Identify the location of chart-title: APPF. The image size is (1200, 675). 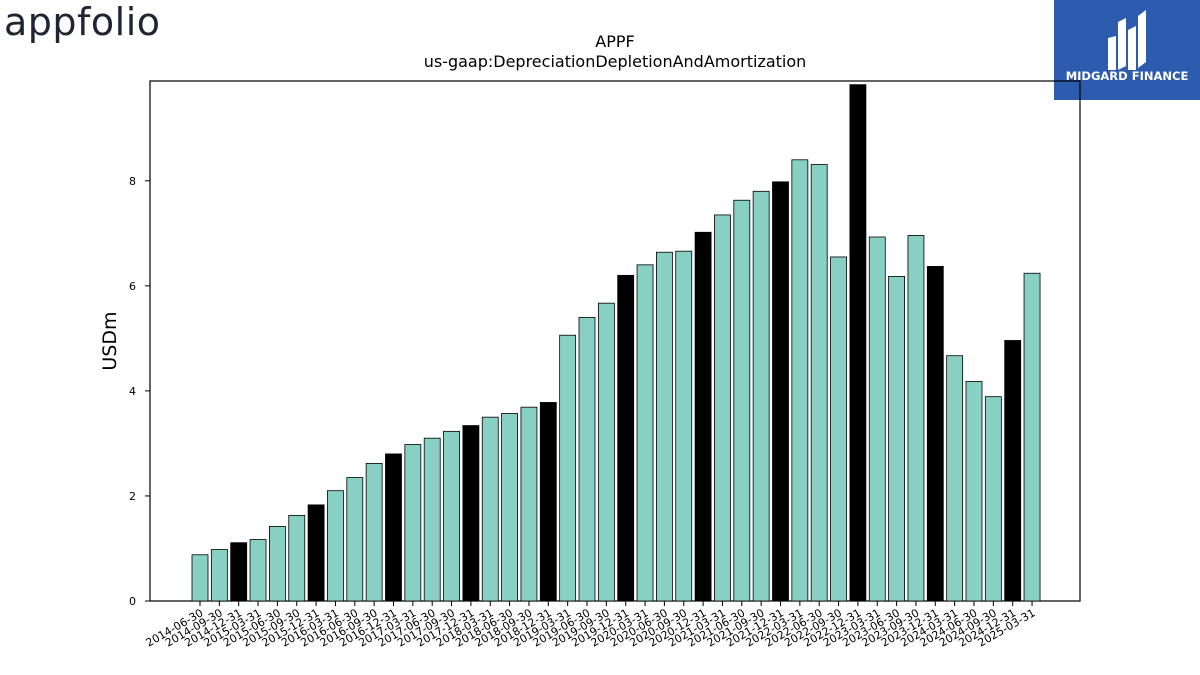
(615, 41).